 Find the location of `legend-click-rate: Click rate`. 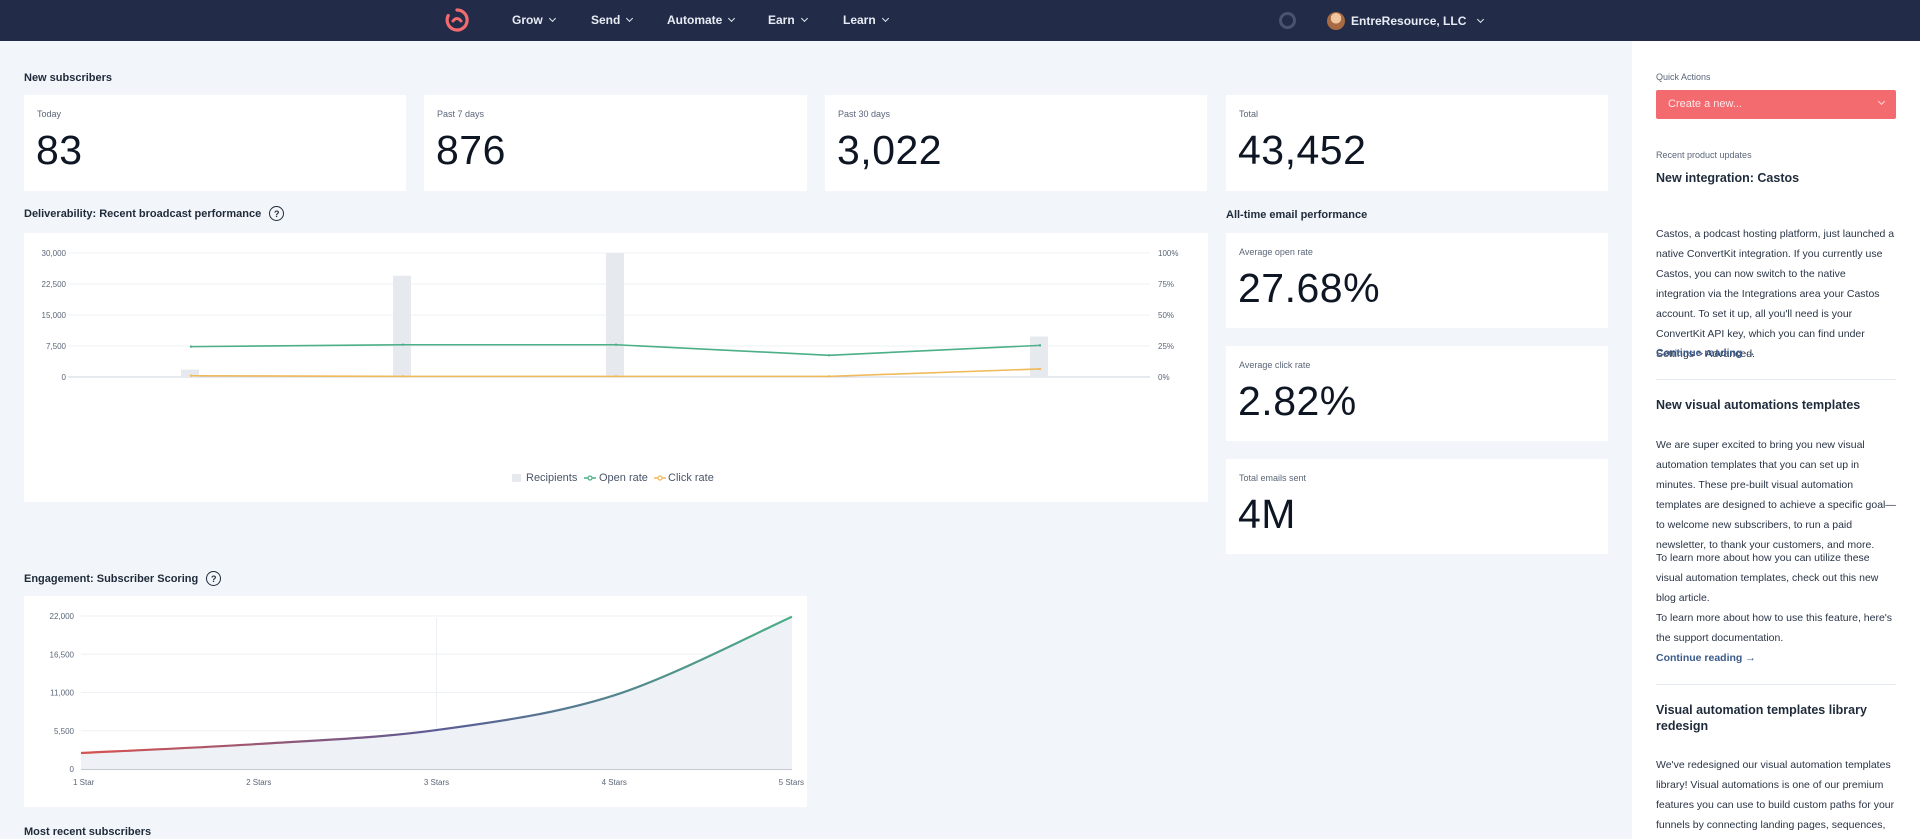

legend-click-rate: Click rate is located at coordinates (691, 478).